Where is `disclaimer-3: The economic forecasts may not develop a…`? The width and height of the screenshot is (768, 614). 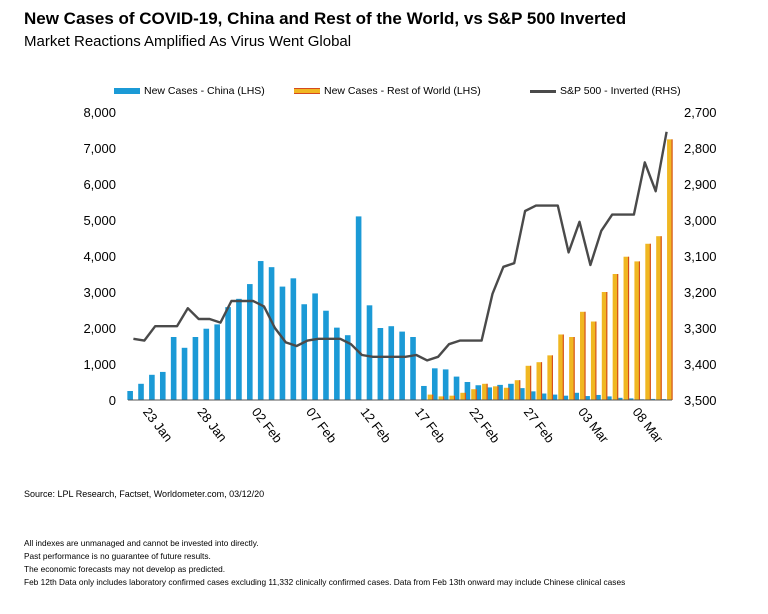 disclaimer-3: The economic forecasts may not develop a… is located at coordinates (125, 569).